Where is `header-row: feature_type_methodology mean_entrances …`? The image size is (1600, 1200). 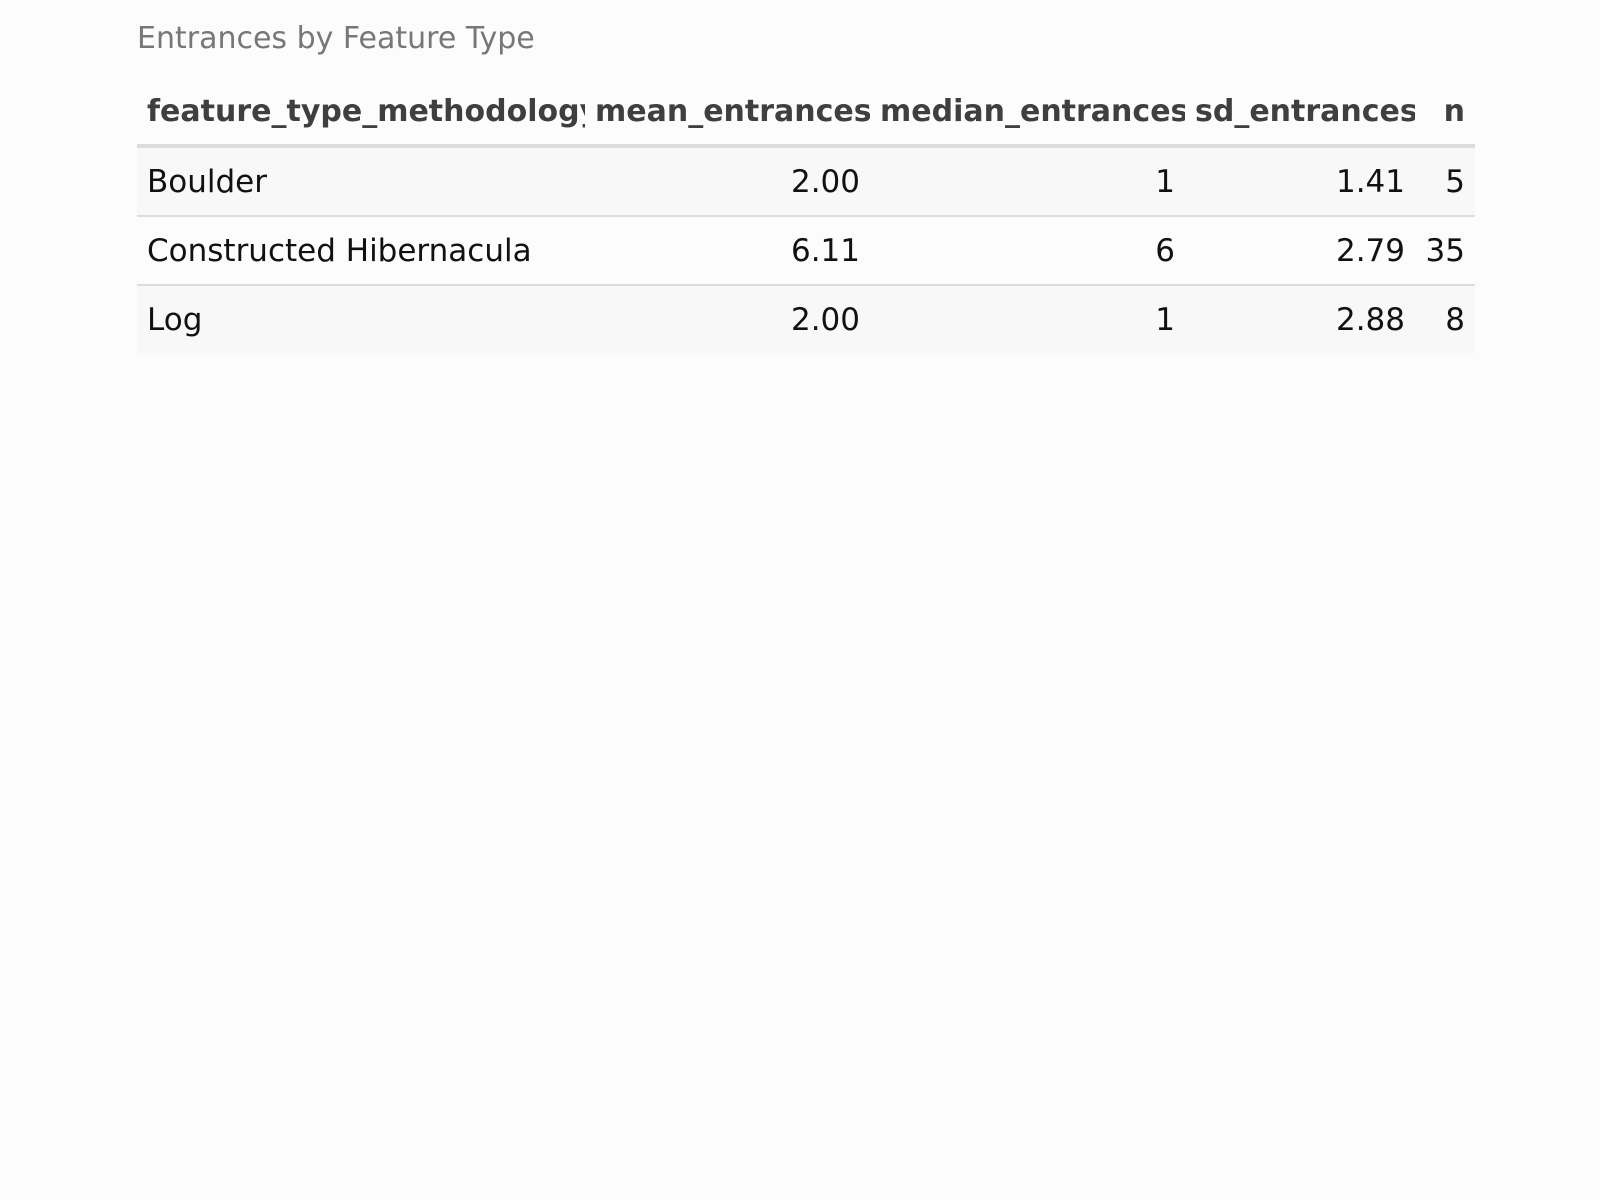 header-row: feature_type_methodology mean_entrances … is located at coordinates (806, 113).